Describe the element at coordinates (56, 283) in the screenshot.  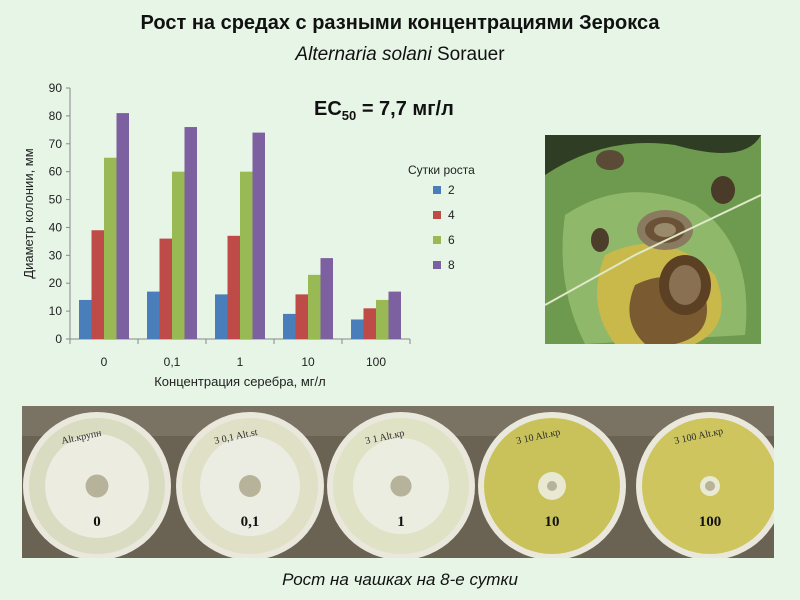
I see `y-tick-label: 20` at that location.